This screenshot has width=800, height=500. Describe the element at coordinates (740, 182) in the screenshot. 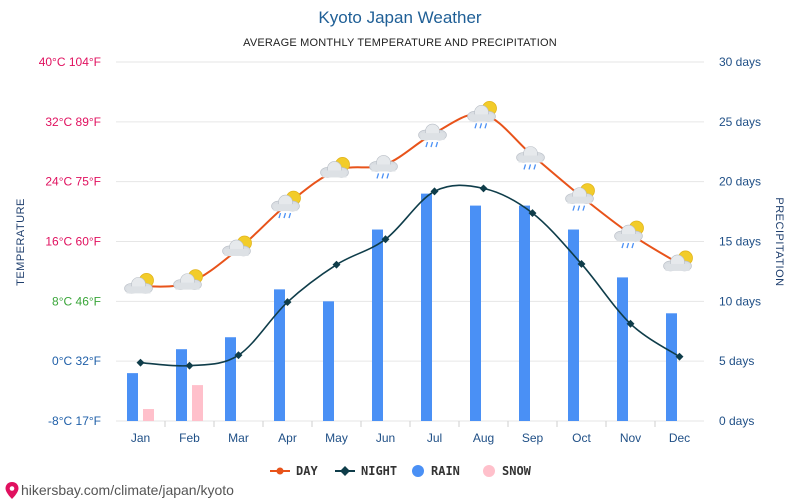

I see `right-tick-label: 20 days` at that location.